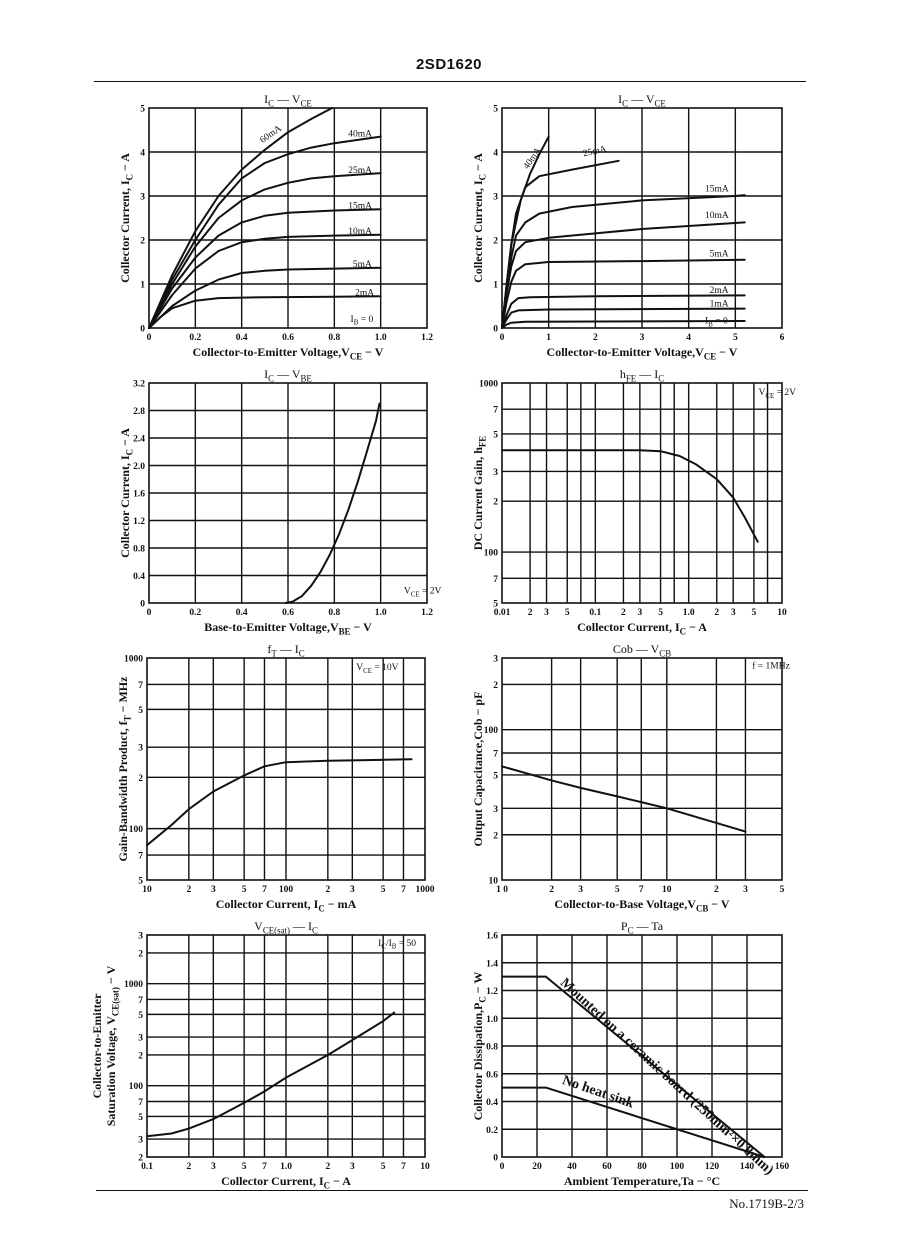  Describe the element at coordinates (242, 338) in the screenshot. I see `x-tick-label: 0.4` at that location.